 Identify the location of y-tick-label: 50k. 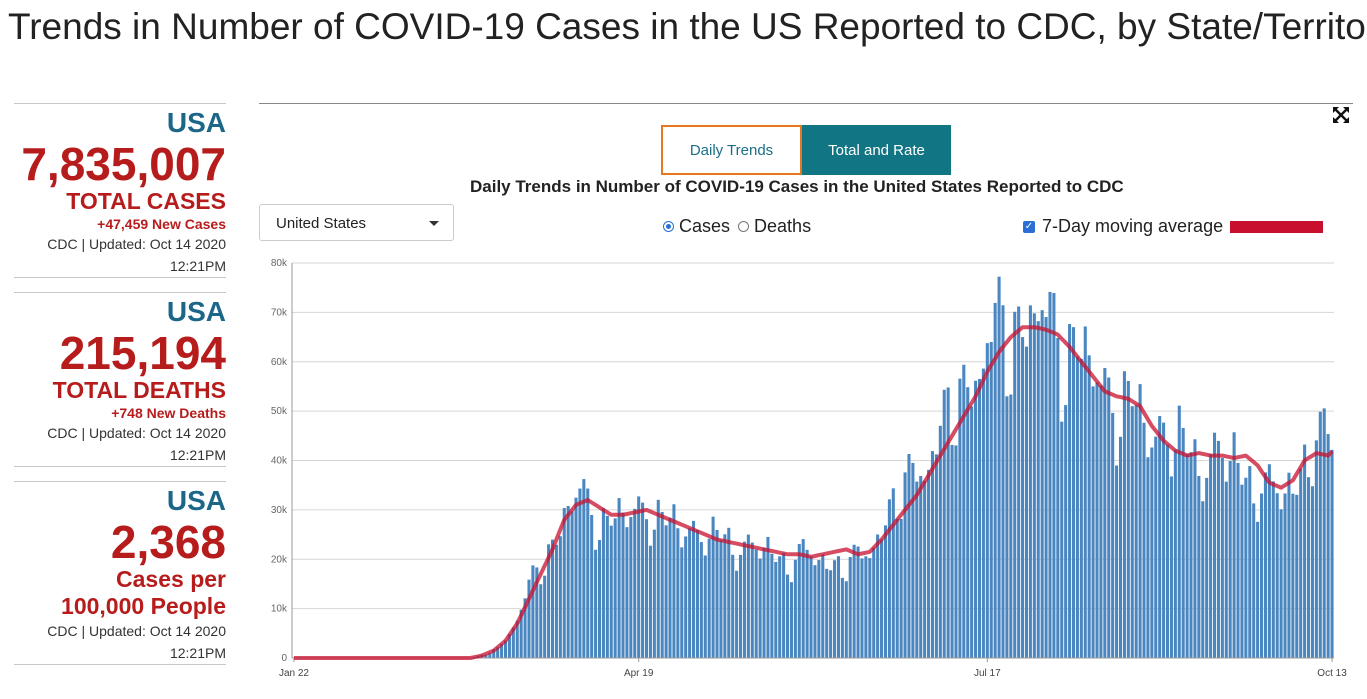
(279, 411).